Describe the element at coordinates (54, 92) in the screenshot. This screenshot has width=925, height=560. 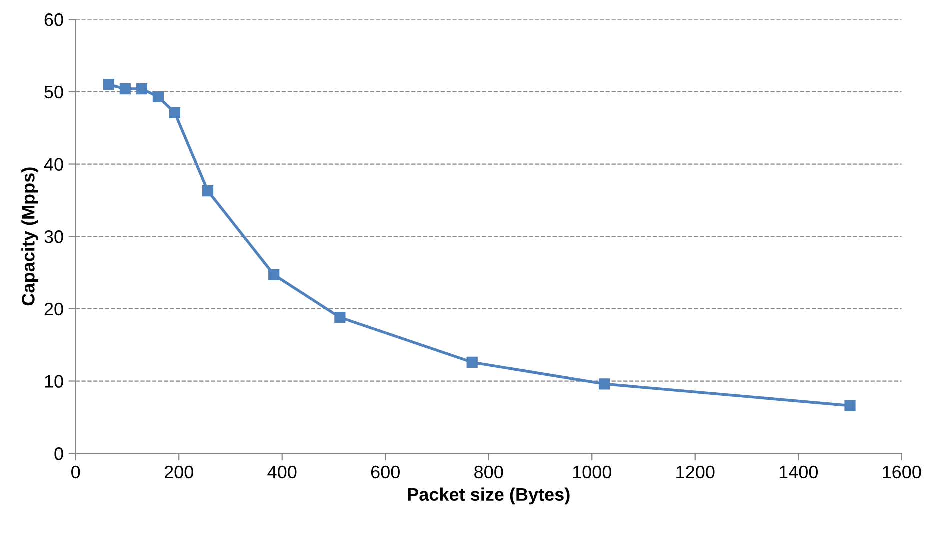
I see `y-tick-label: 50` at that location.